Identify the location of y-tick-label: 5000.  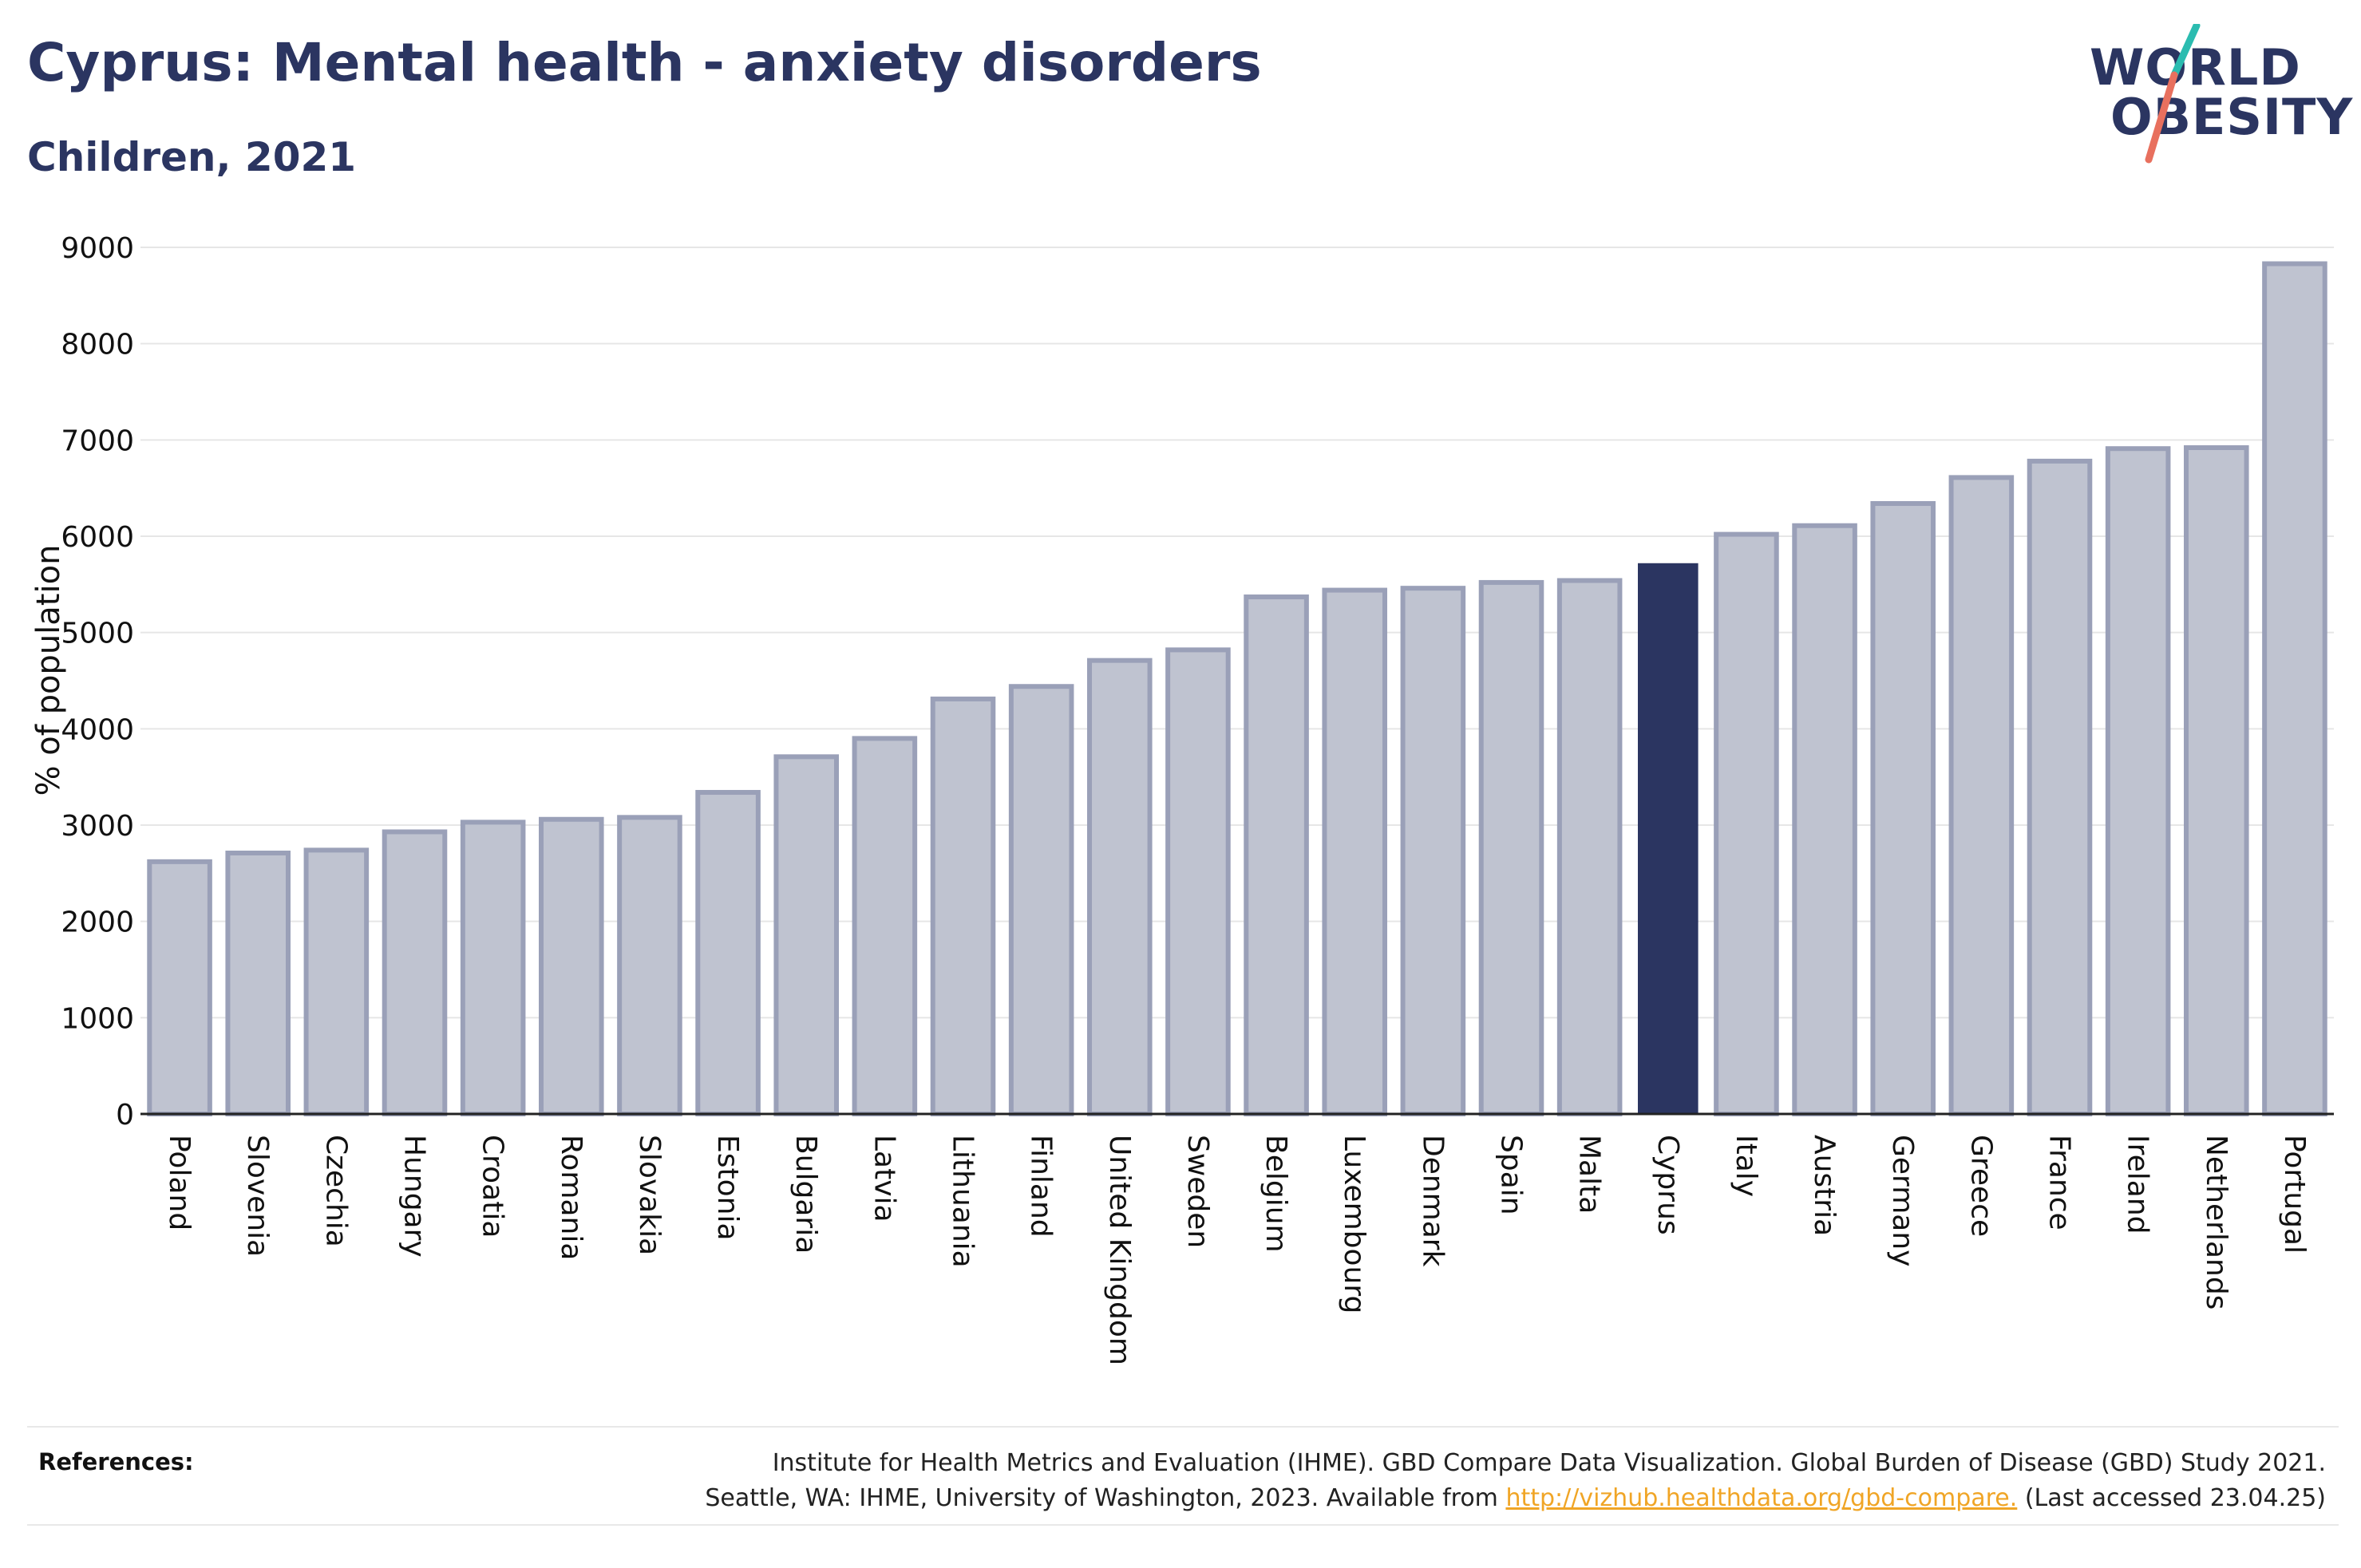
(97, 634).